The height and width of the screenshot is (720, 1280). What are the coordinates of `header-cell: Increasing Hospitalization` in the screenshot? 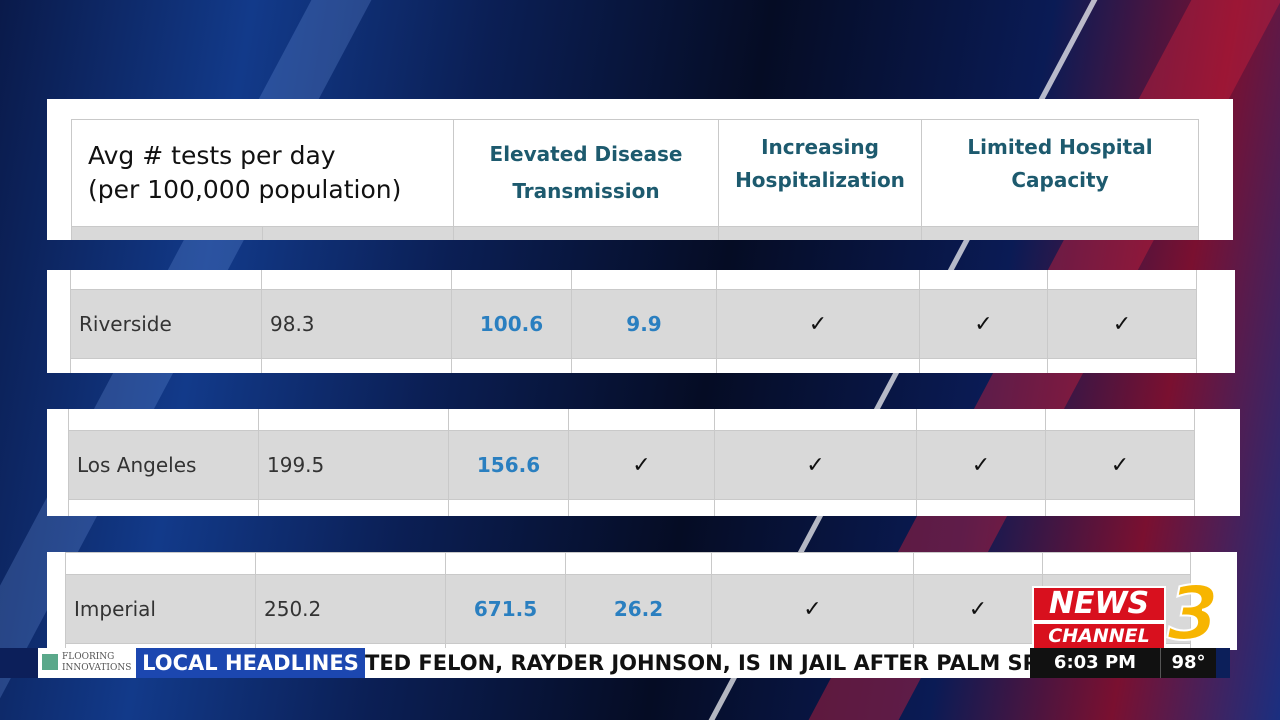 It's located at (820, 173).